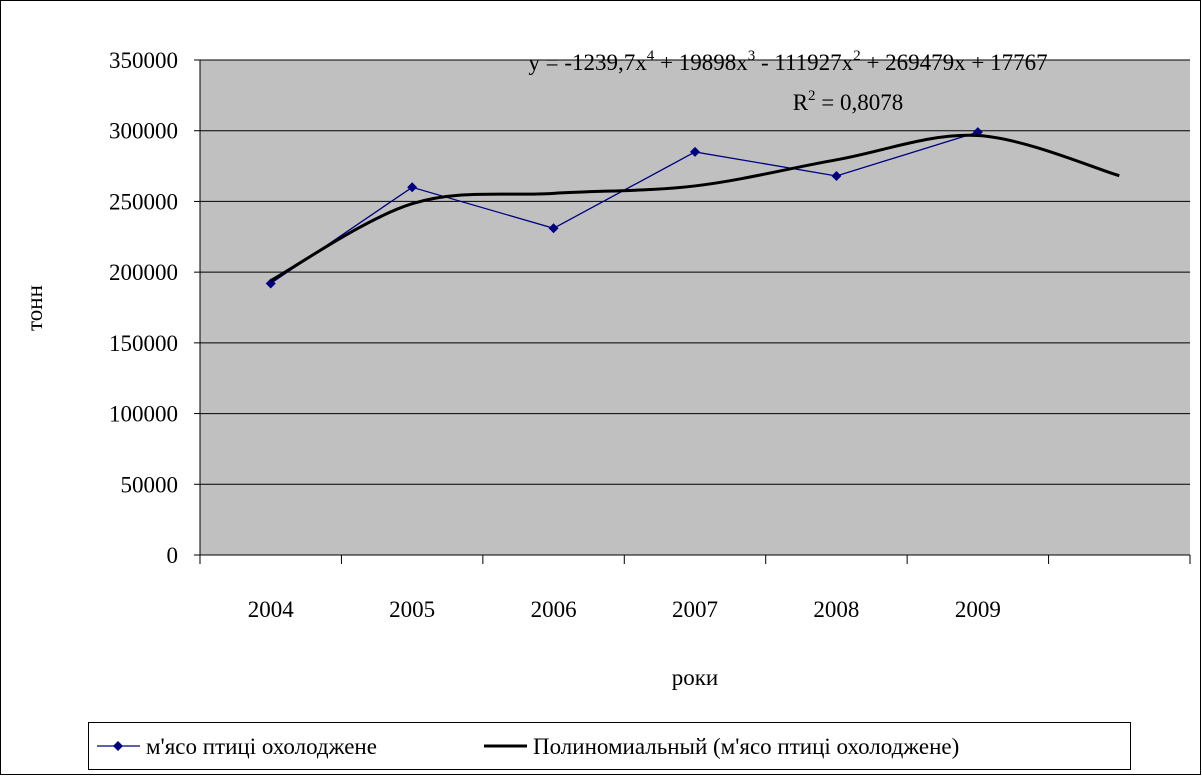  I want to click on text-part: + 19898x, so click(701, 62).